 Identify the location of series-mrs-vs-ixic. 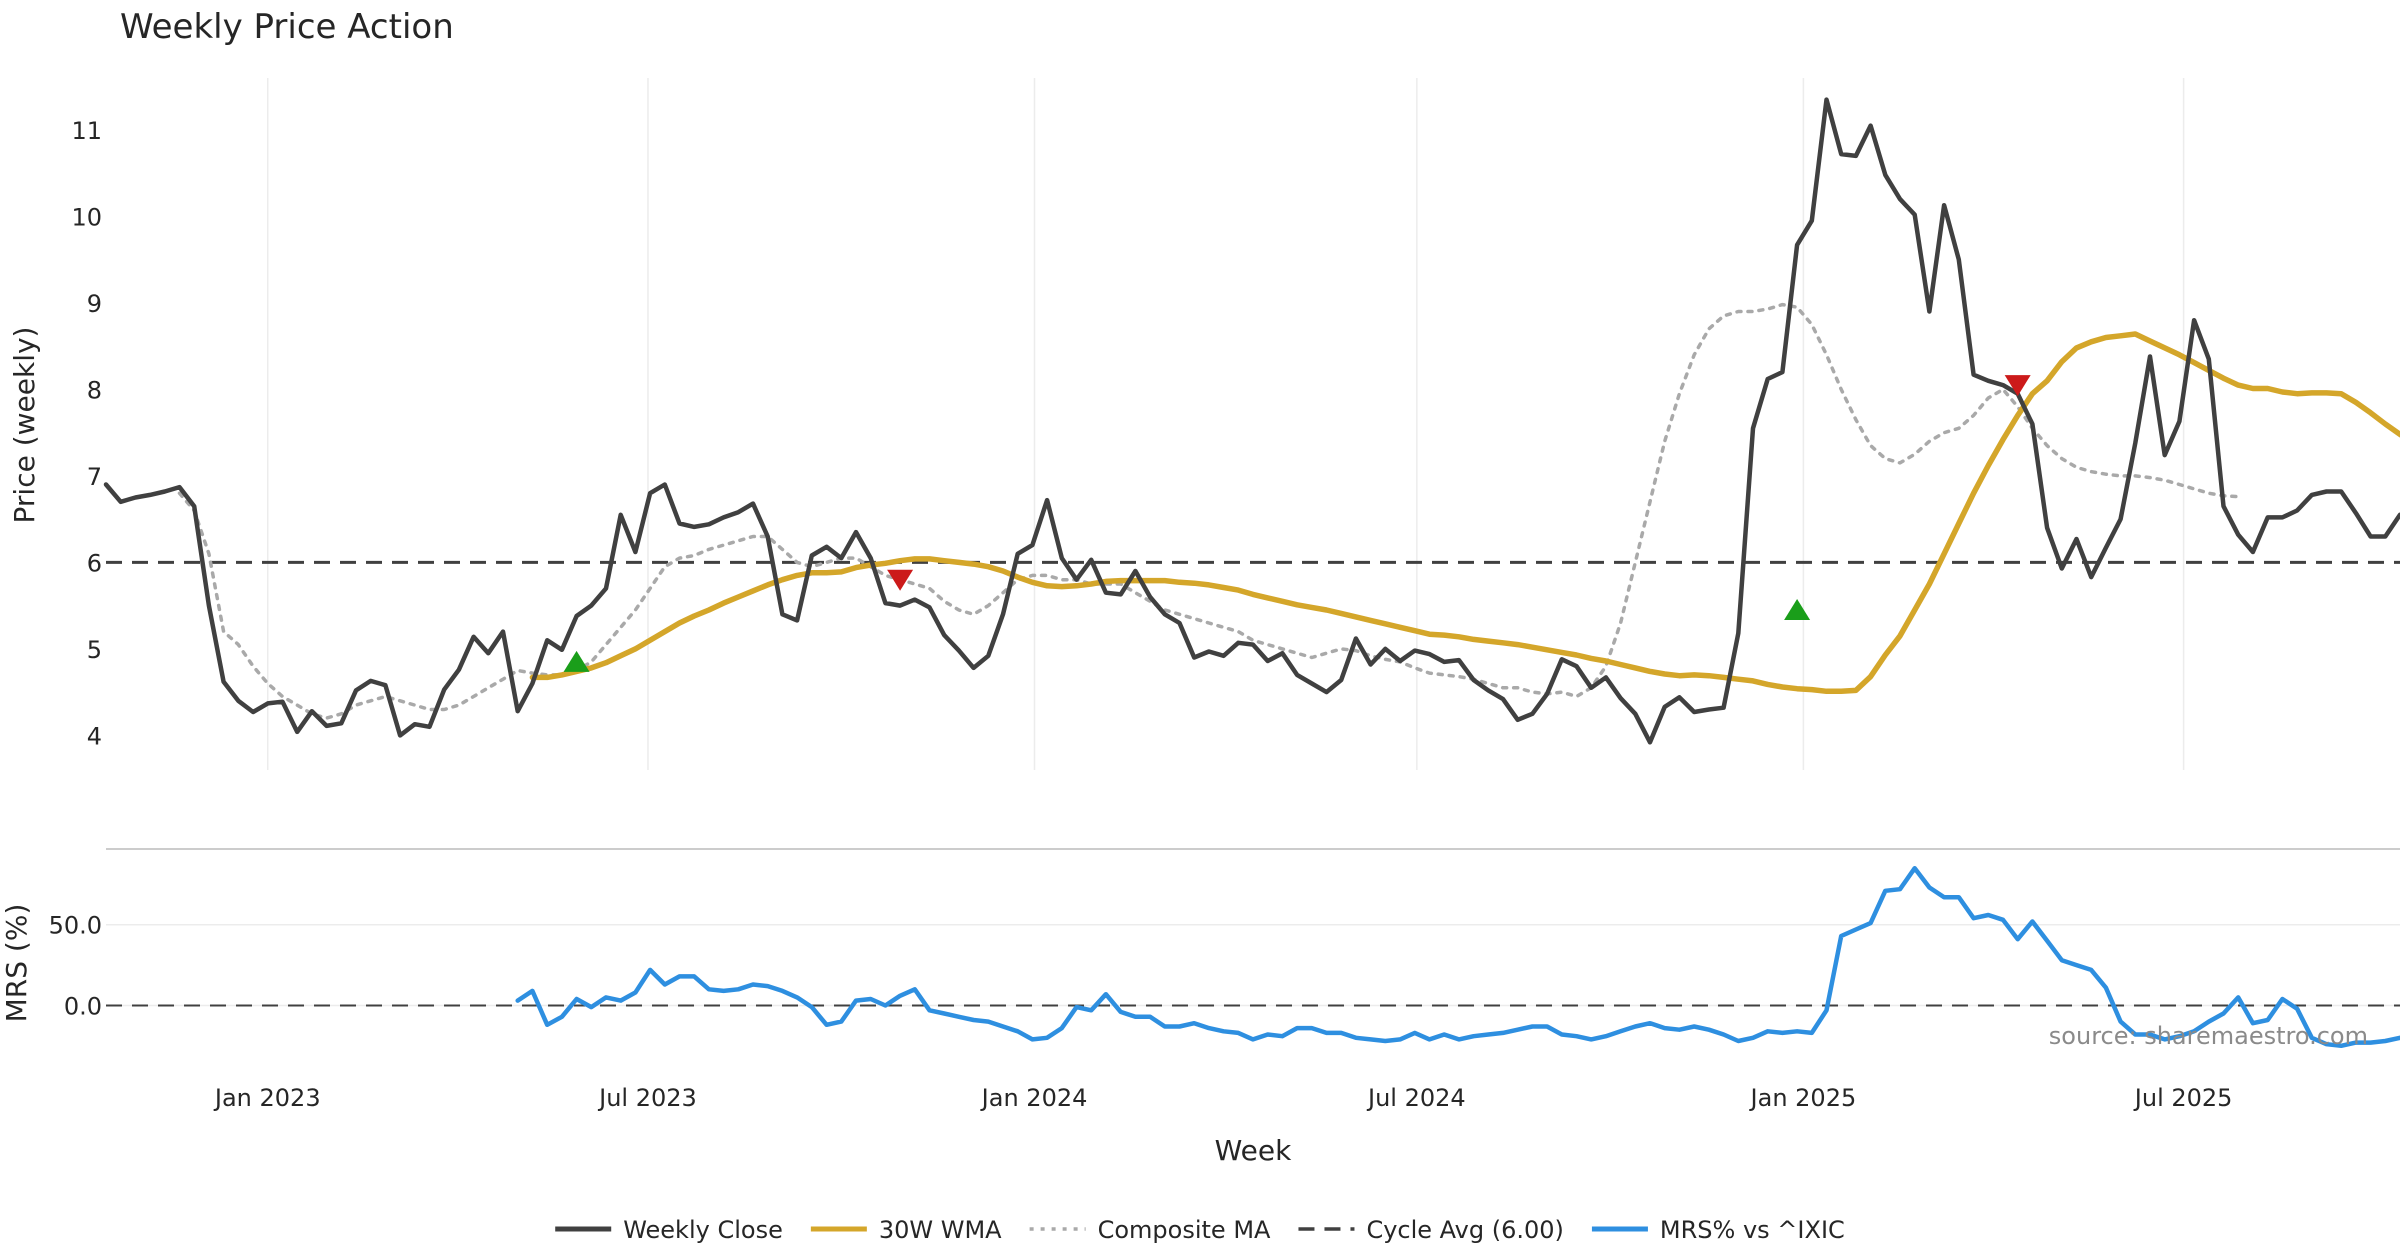
(1457, 957).